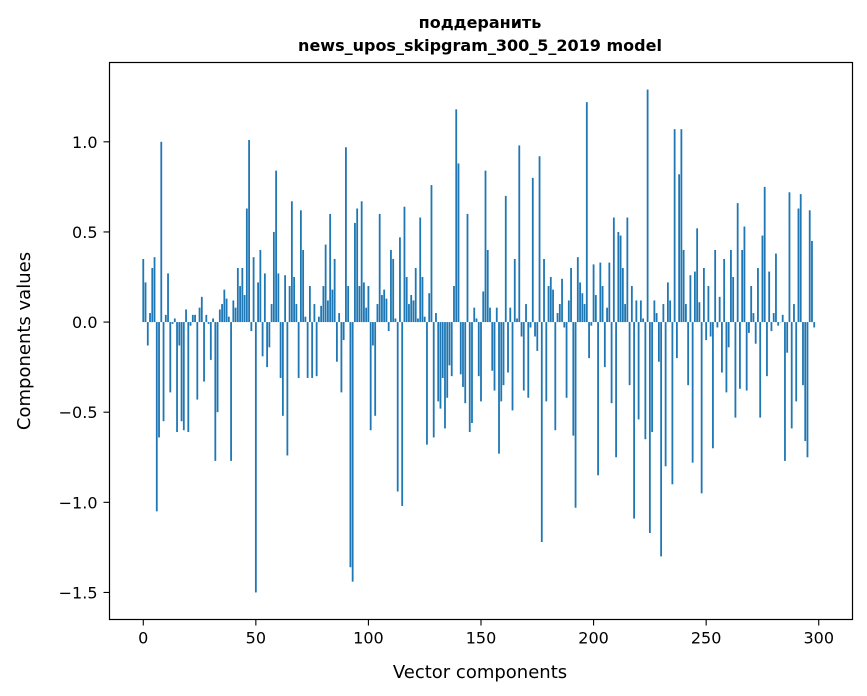  What do you see at coordinates (78, 592) in the screenshot?
I see `y-tick-label: −1.5` at bounding box center [78, 592].